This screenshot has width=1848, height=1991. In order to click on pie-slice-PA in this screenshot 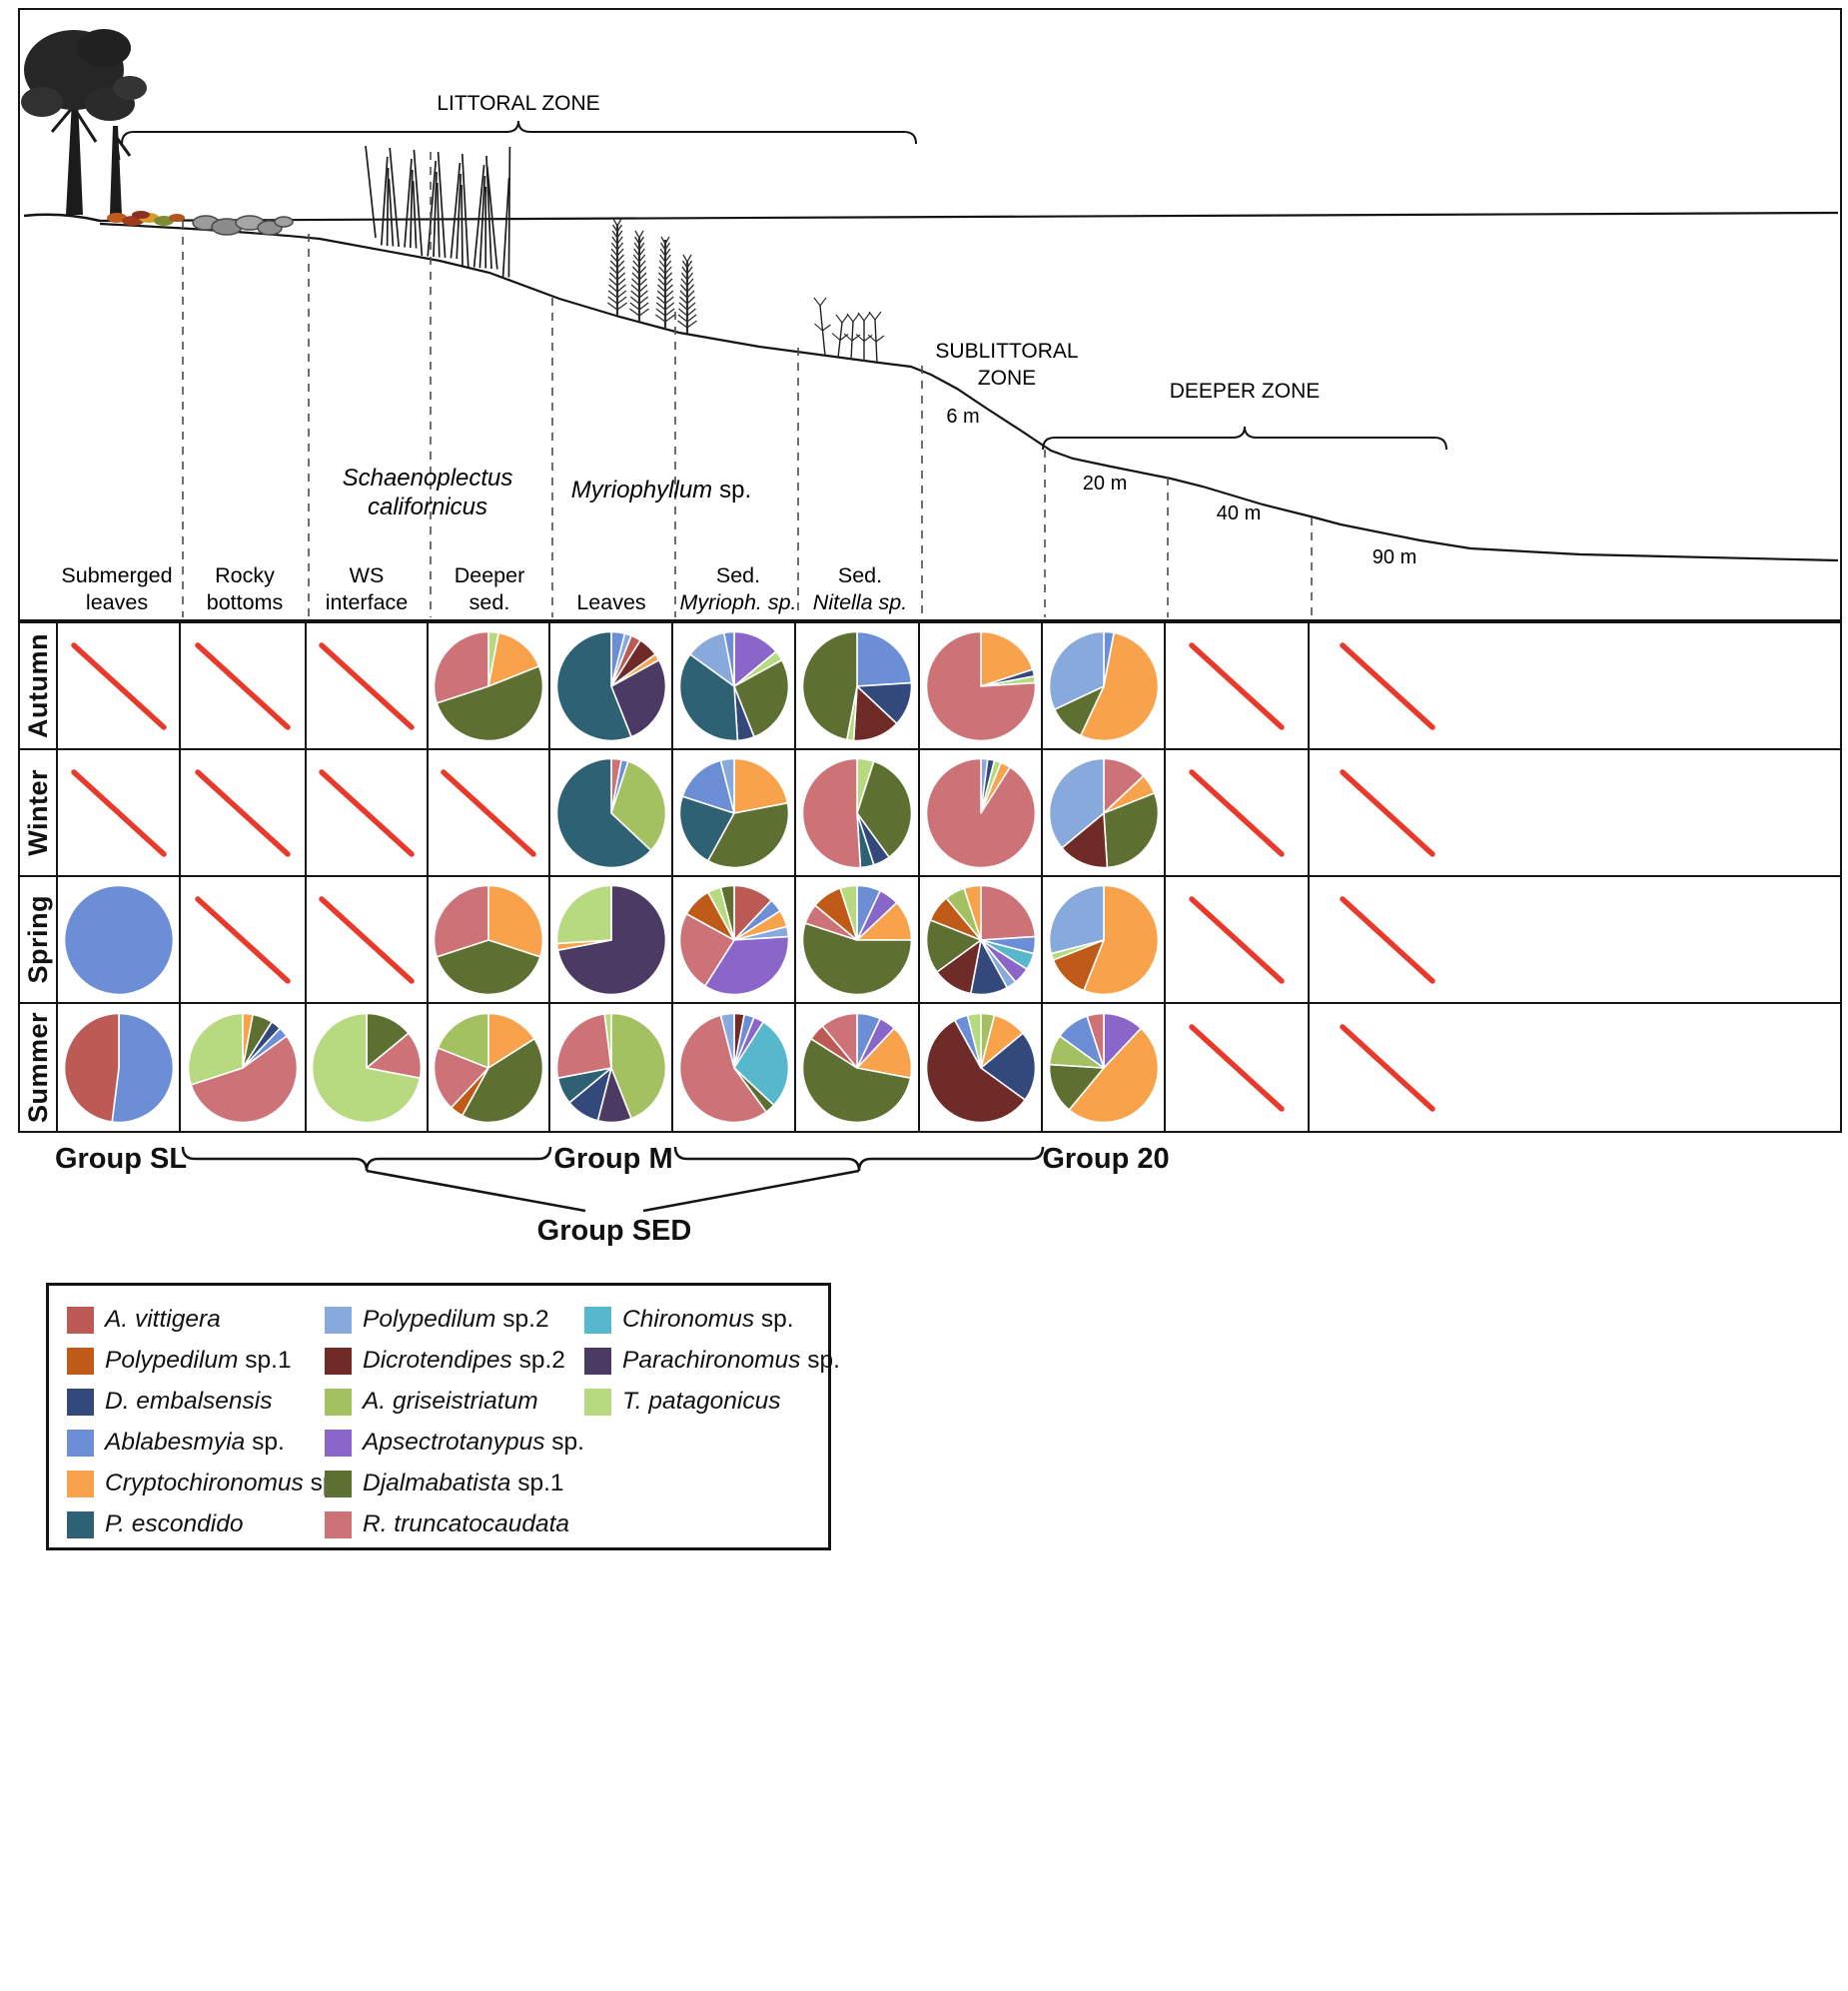, I will do `click(637, 697)`.